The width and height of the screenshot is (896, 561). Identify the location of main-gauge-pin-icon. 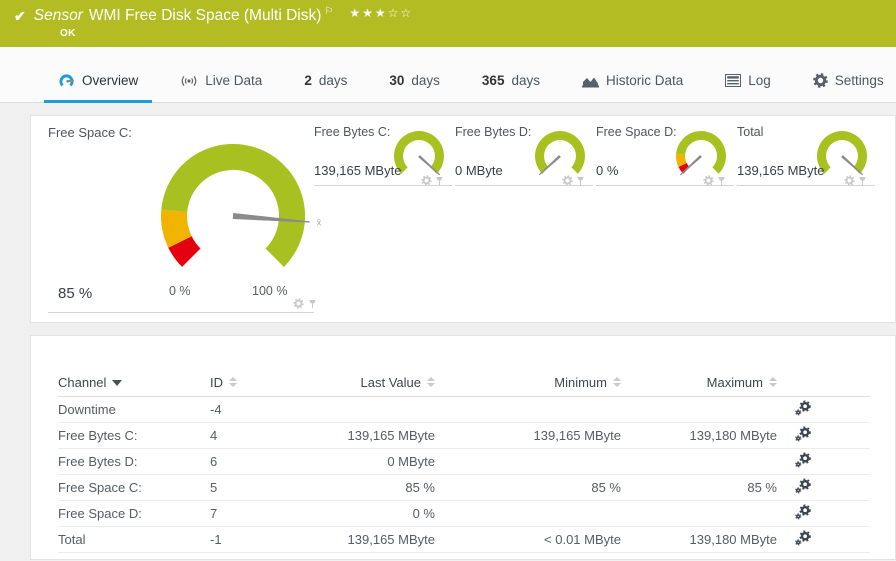
(312, 305).